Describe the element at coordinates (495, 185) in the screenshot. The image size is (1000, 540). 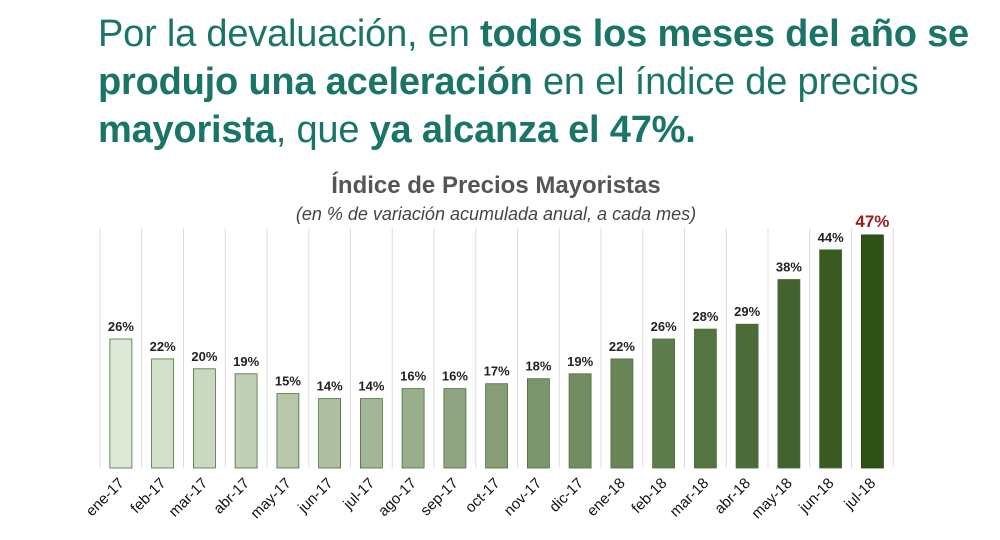
I see `chart-title: Índice de Precios Mayoristas` at that location.